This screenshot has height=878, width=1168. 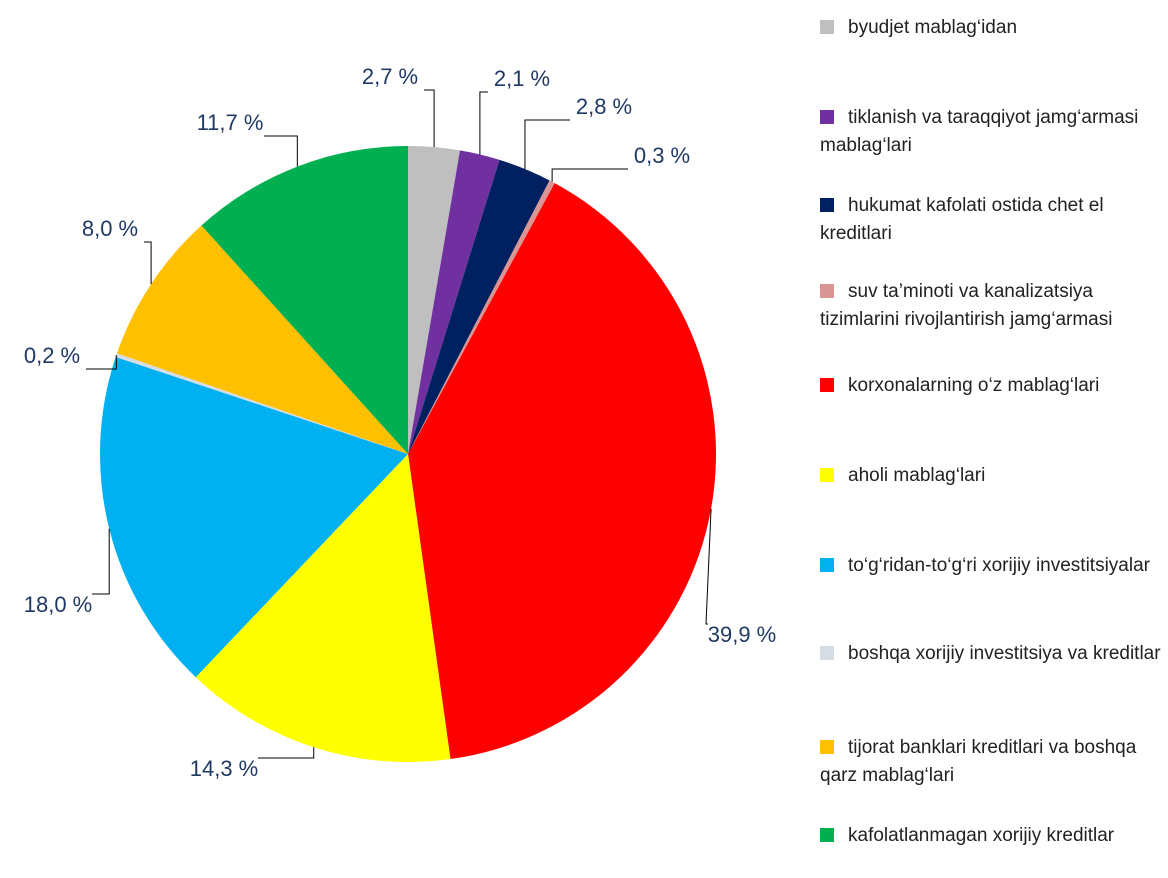 I want to click on legend-label: boshqa xorijiy investitsiya va kreditlar, so click(x=1004, y=653).